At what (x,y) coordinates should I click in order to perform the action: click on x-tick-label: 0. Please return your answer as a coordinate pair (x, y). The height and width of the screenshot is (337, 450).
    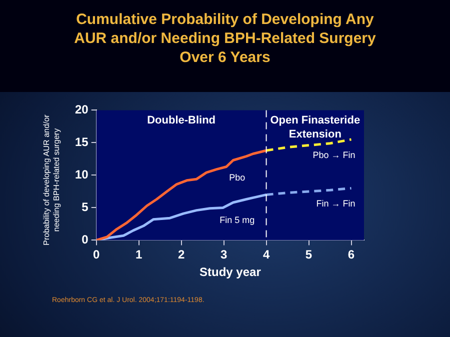
    Looking at the image, I should click on (96, 255).